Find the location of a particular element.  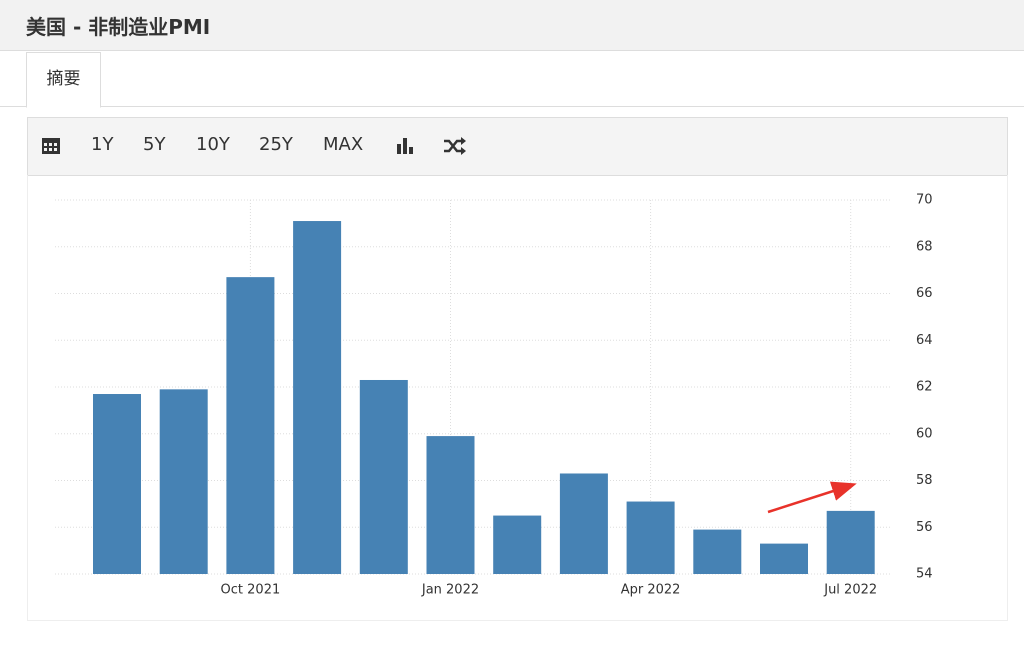

header: 美国 - 非制造业PMI is located at coordinates (512, 25).